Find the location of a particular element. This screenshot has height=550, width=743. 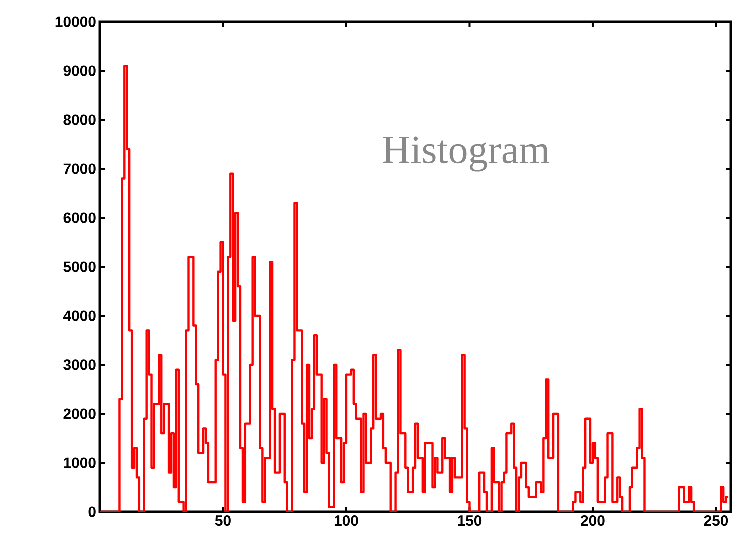

x-tick-label: 150 is located at coordinates (470, 521).